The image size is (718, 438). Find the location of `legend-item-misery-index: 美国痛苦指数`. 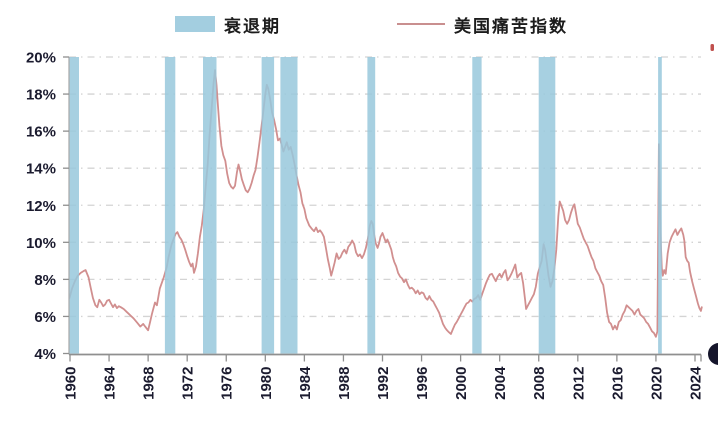

legend-item-misery-index: 美国痛苦指数 is located at coordinates (482, 24).